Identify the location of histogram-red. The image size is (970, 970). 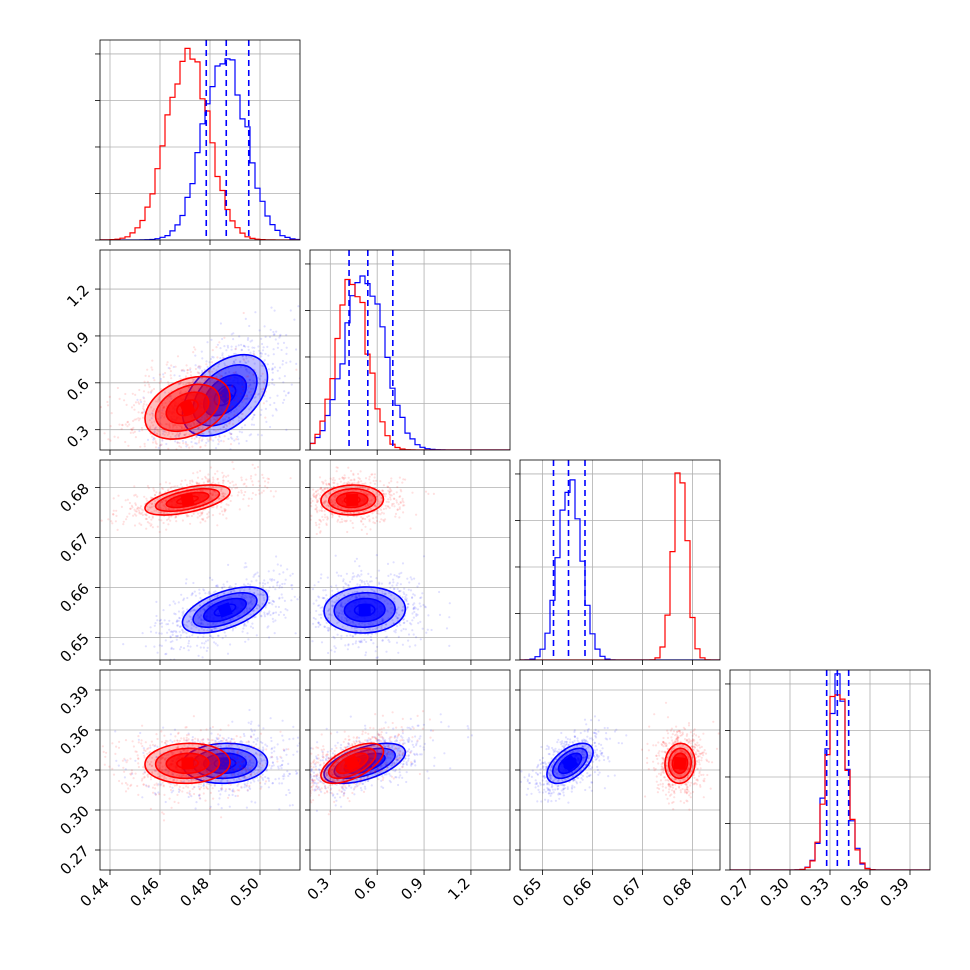
(410, 364).